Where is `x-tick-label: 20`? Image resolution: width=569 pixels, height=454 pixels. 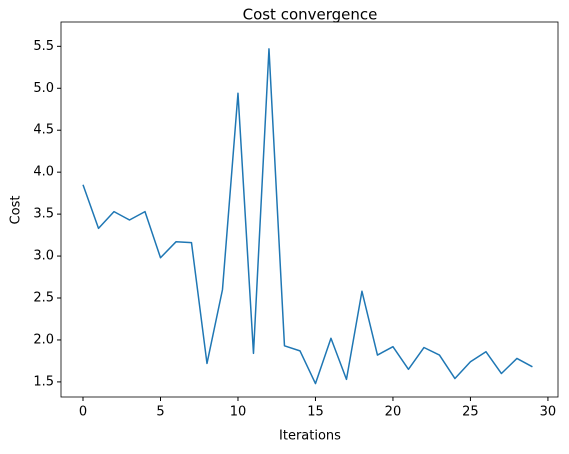
x-tick-label: 20 is located at coordinates (393, 412).